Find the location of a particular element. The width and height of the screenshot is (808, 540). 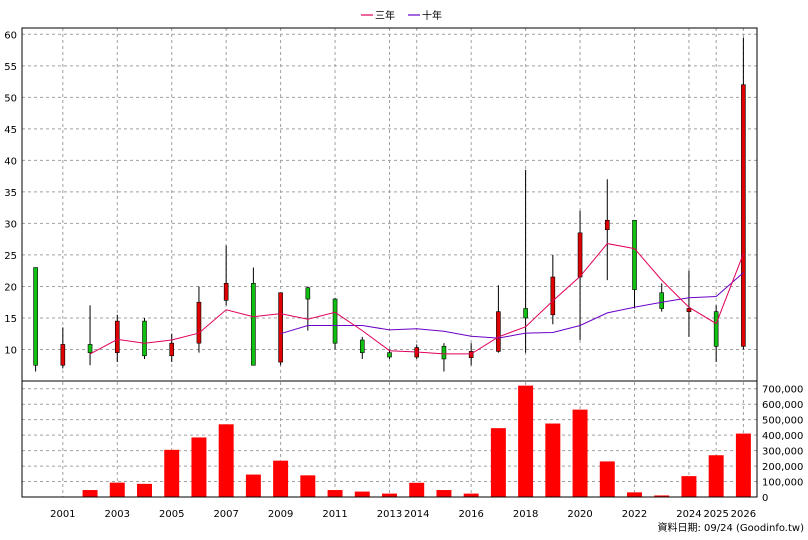

volume-tick-label: 0 is located at coordinates (765, 498).